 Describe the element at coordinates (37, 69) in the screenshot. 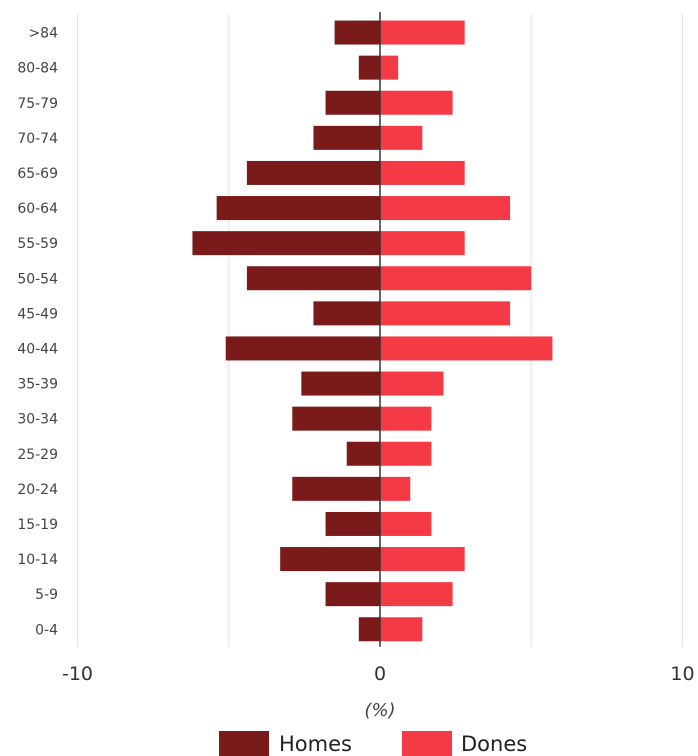

I see `category-label: 80-84` at that location.